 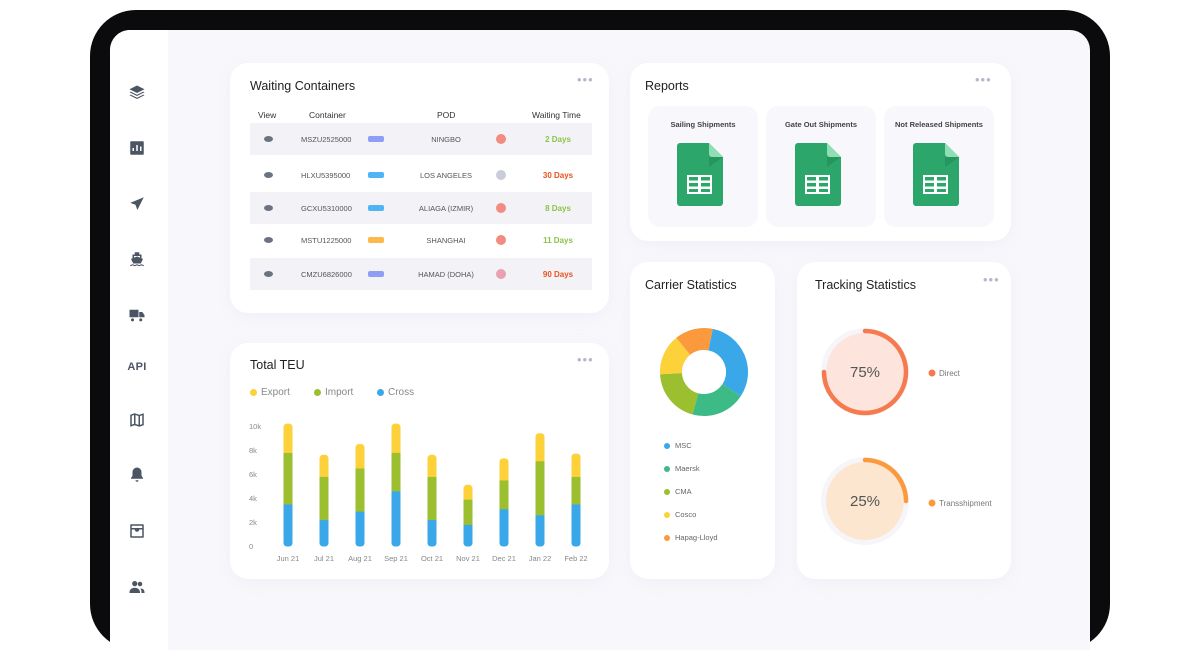 I want to click on map-icon, so click(x=137, y=420).